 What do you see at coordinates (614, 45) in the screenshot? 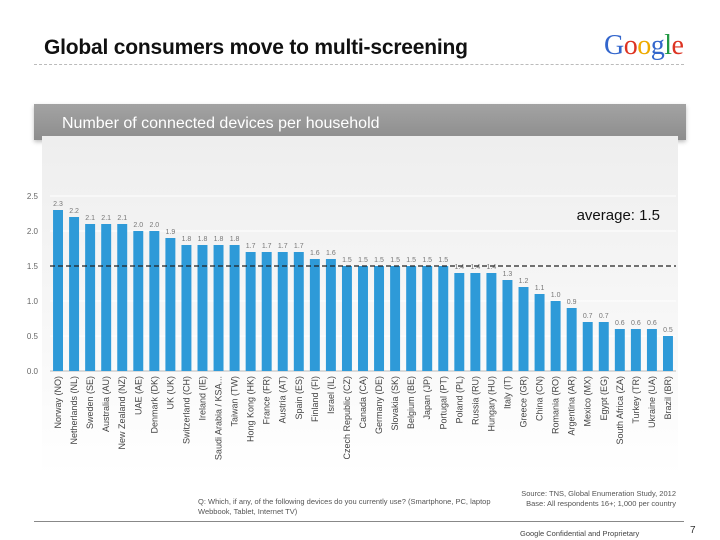
I see `logo-letter: G` at bounding box center [614, 45].